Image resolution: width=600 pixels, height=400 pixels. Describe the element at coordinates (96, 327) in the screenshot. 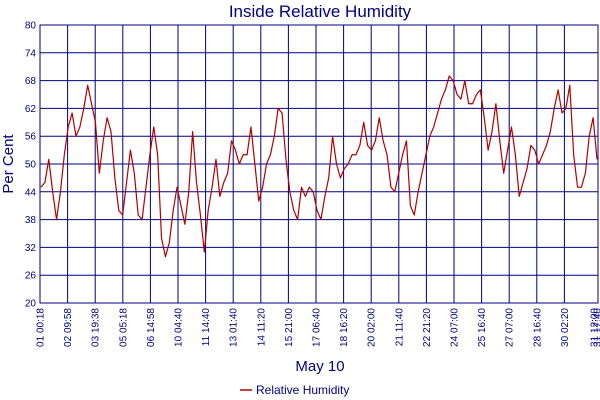

I see `x-tick-label: 03 19:38` at that location.